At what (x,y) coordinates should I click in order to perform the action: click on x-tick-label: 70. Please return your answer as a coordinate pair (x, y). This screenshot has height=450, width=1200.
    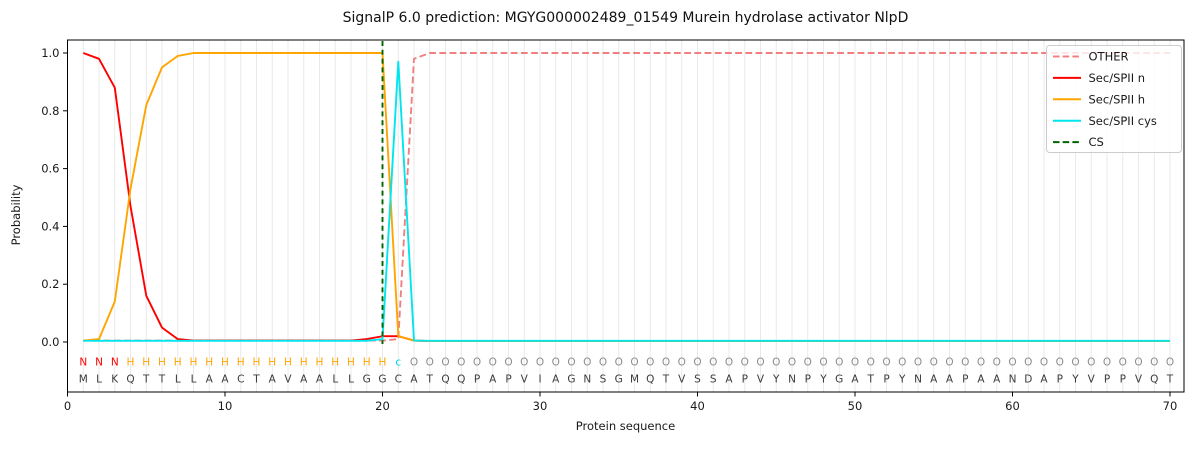
    Looking at the image, I should click on (1170, 406).